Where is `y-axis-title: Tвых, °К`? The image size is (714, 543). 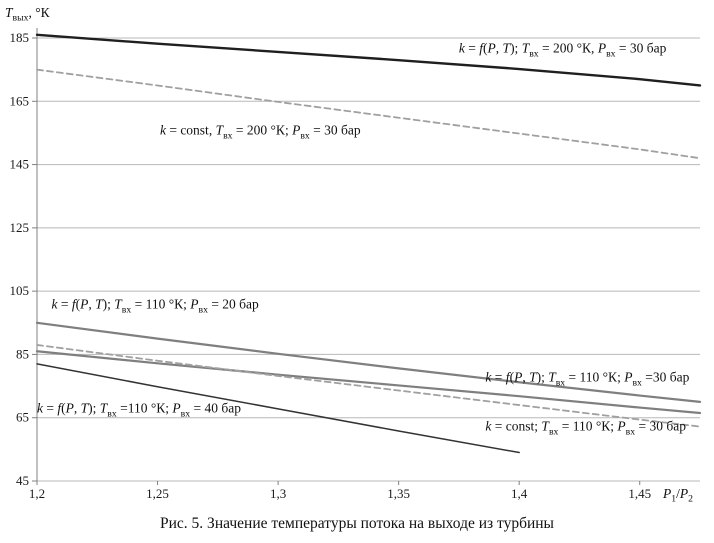
y-axis-title: Tвых, °К is located at coordinates (27, 14).